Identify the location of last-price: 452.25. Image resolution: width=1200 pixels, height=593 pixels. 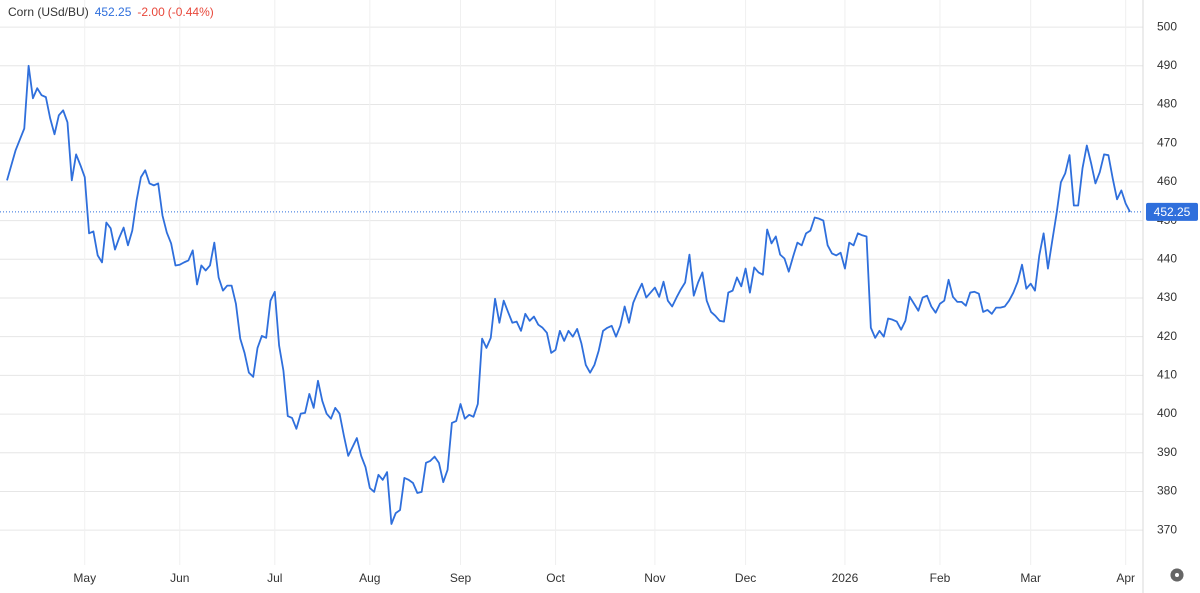
(113, 12).